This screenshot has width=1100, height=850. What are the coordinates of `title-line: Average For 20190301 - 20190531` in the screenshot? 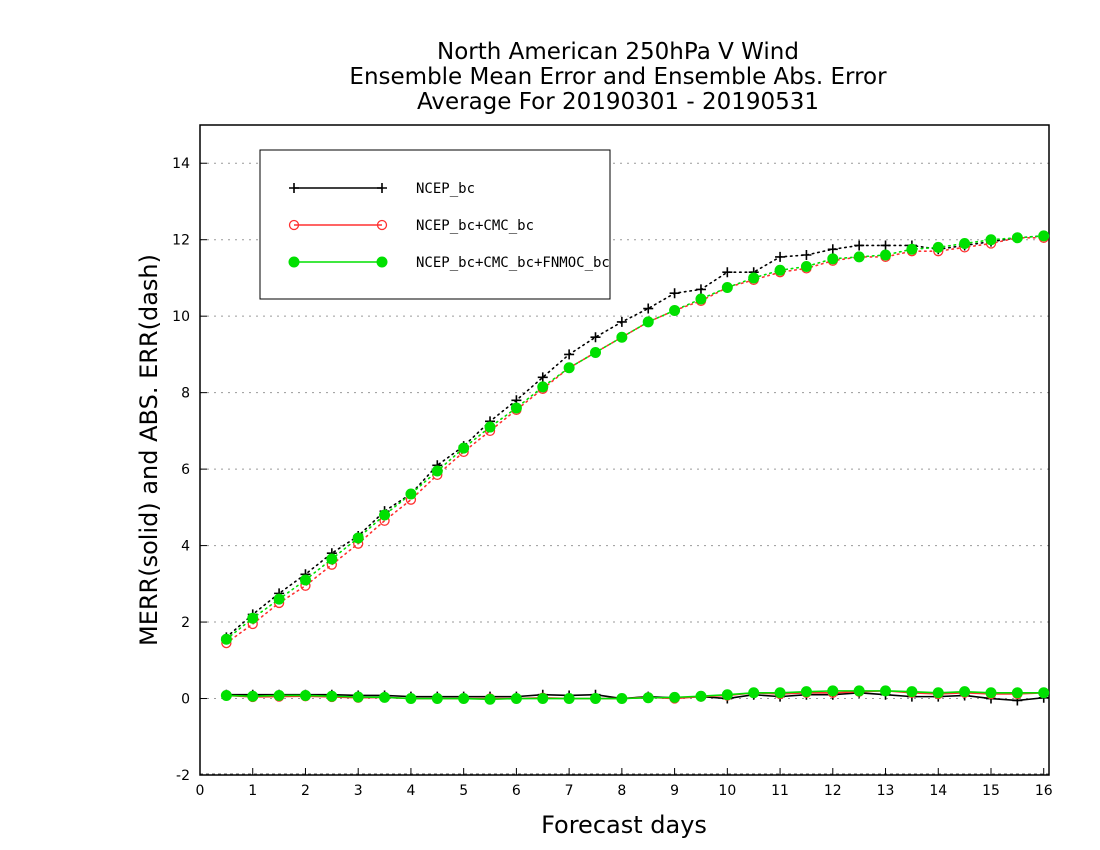 It's located at (618, 102).